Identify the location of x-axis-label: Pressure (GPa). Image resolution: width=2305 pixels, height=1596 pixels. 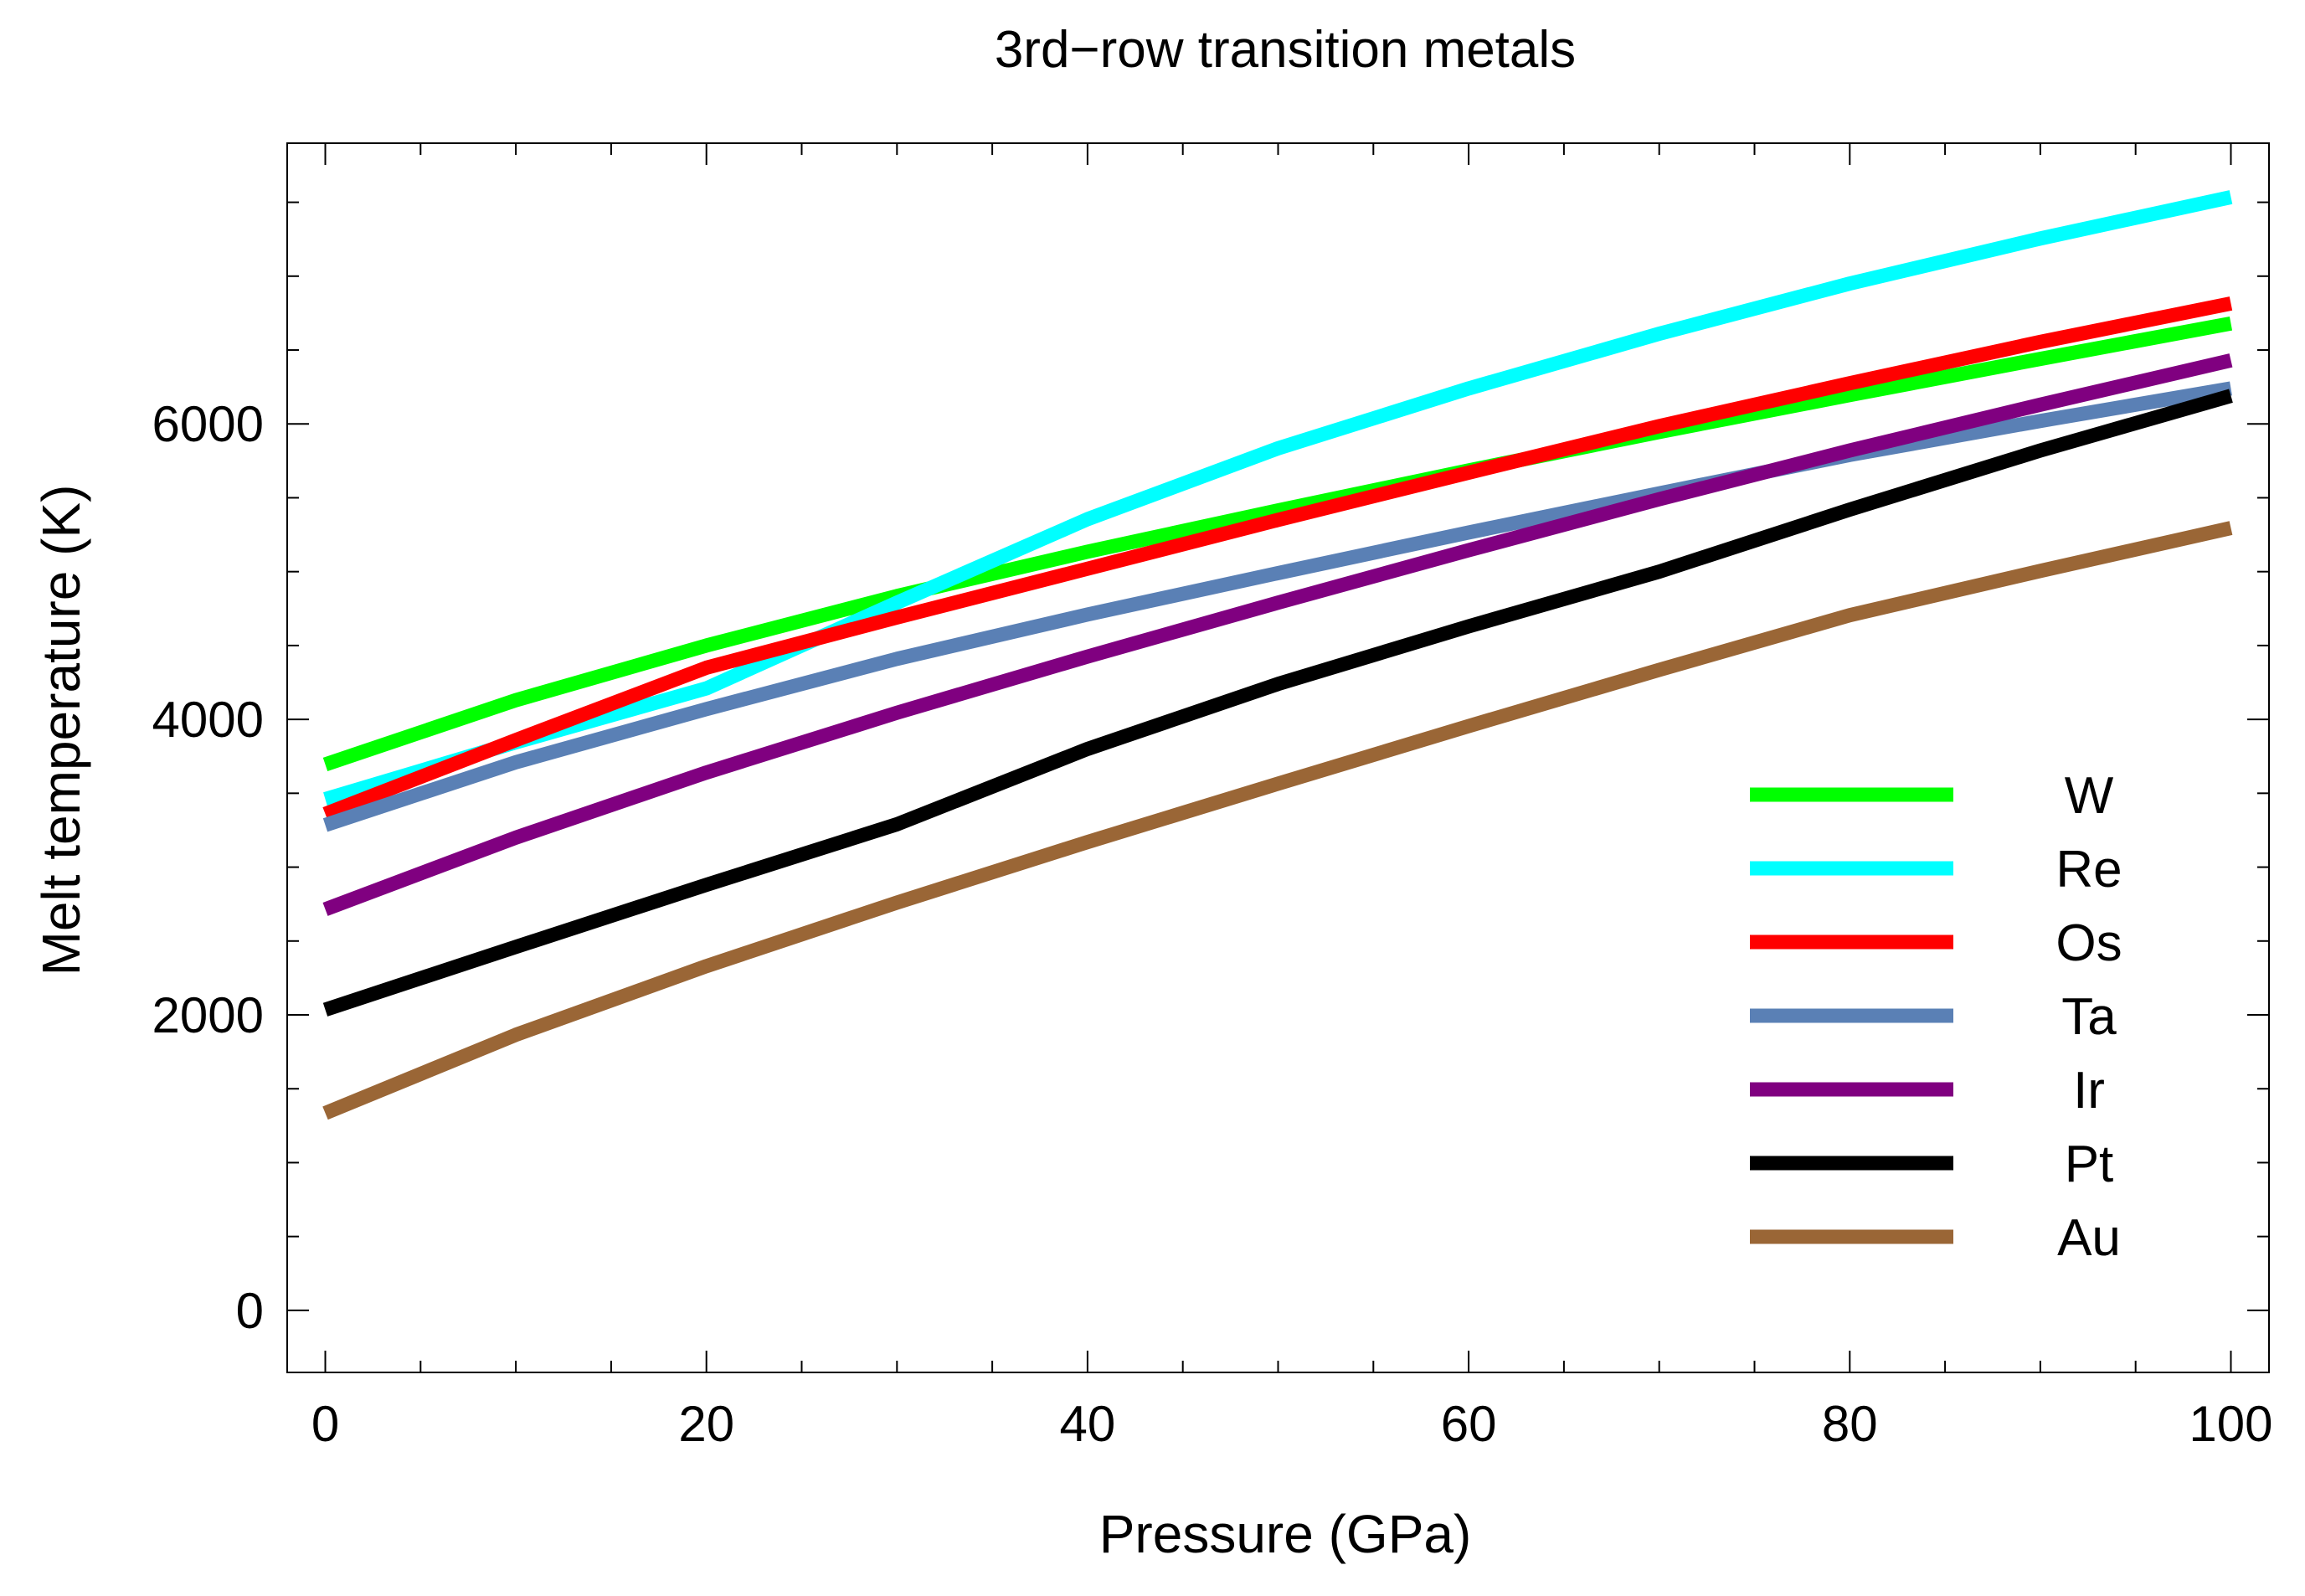
(1285, 1534).